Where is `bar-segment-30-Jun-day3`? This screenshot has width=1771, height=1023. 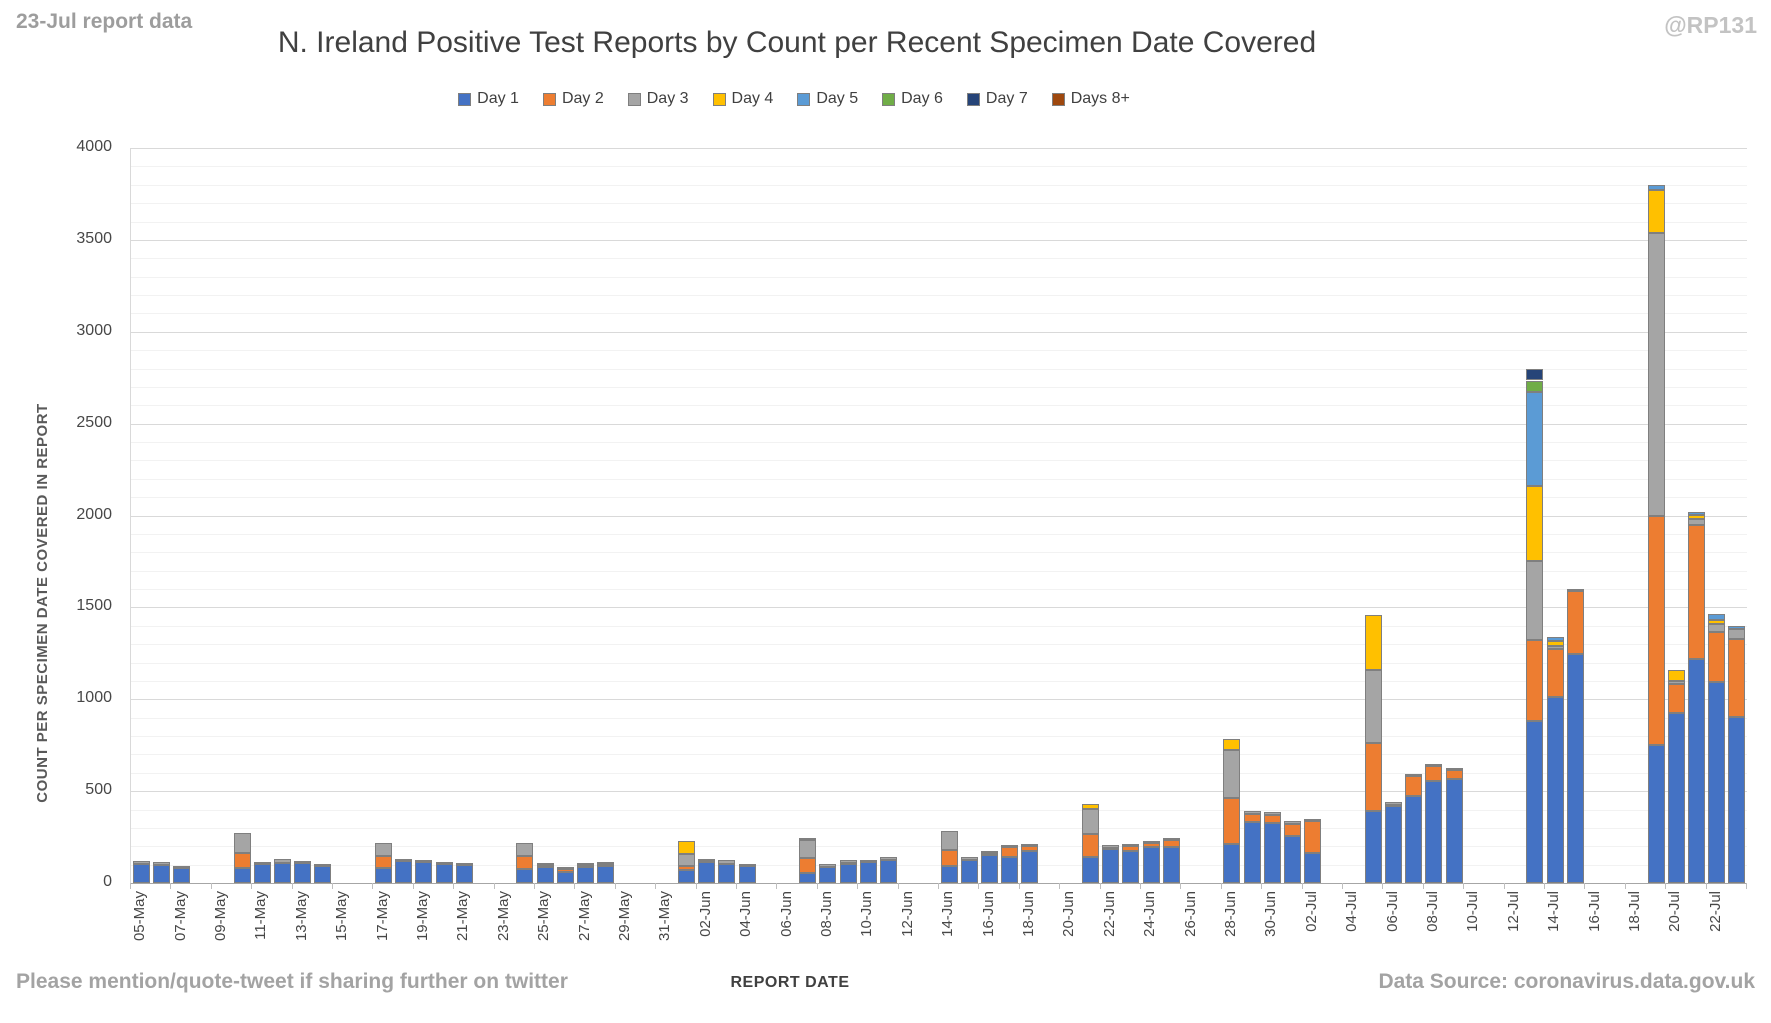 bar-segment-30-Jun-day3 is located at coordinates (1272, 813).